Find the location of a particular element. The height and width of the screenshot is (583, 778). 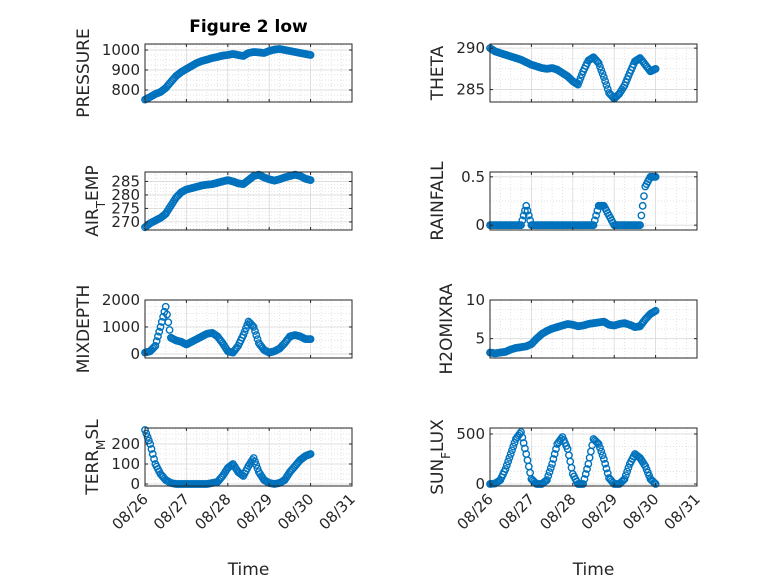

y-axis-label: H2OMIXRA is located at coordinates (447, 328).